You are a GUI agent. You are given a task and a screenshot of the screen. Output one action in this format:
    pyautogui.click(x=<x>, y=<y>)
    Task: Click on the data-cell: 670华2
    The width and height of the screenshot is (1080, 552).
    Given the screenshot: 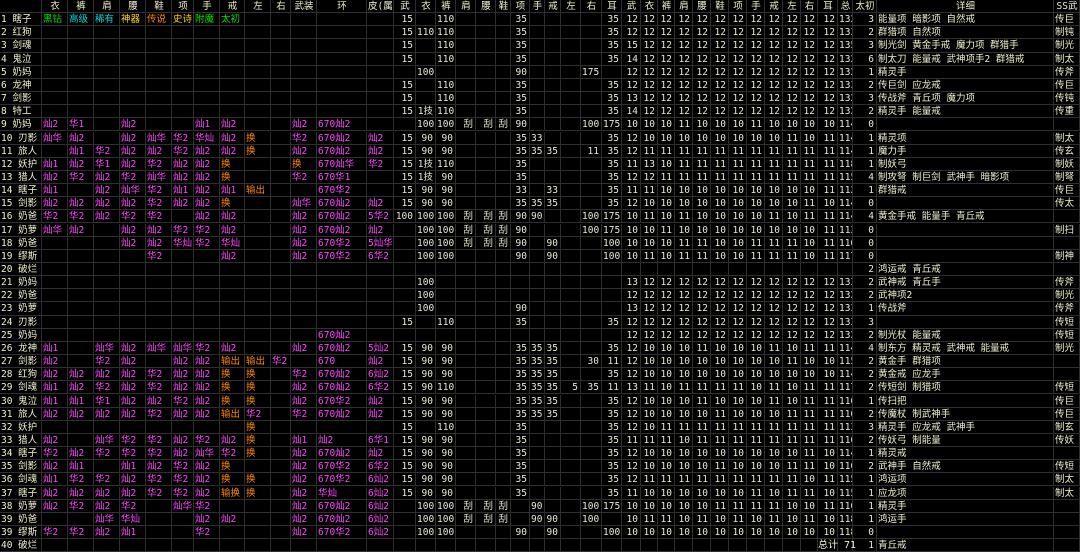 What is the action you would take?
    pyautogui.click(x=342, y=480)
    